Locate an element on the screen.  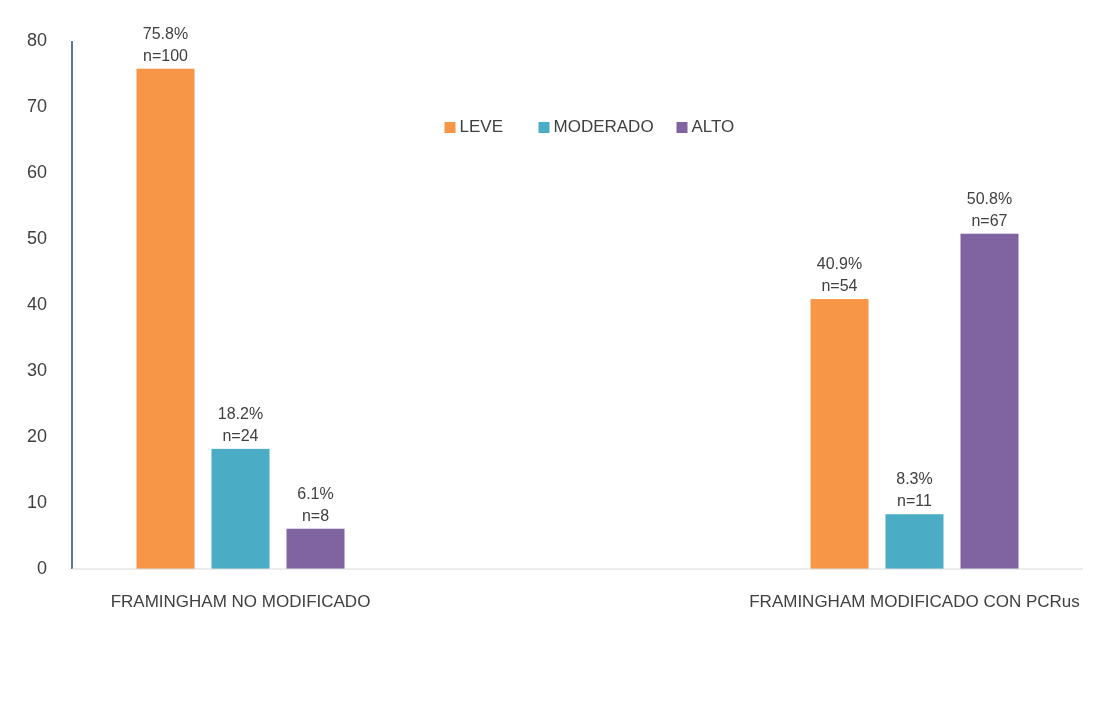
data-label: 8.3% n=11 is located at coordinates (914, 490).